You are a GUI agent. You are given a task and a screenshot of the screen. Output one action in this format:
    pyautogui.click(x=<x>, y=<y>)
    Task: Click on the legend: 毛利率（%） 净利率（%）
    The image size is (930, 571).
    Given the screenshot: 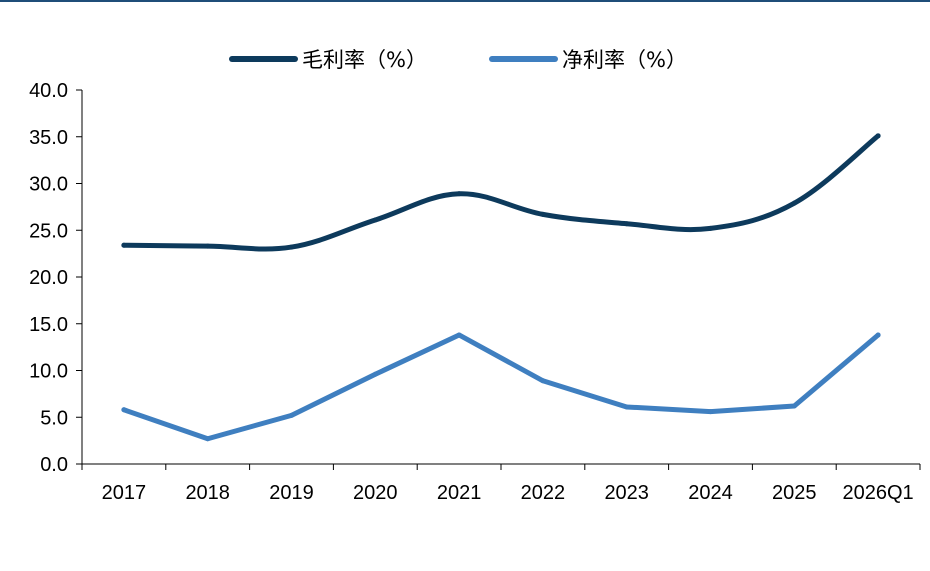 What is the action you would take?
    pyautogui.click(x=458, y=60)
    